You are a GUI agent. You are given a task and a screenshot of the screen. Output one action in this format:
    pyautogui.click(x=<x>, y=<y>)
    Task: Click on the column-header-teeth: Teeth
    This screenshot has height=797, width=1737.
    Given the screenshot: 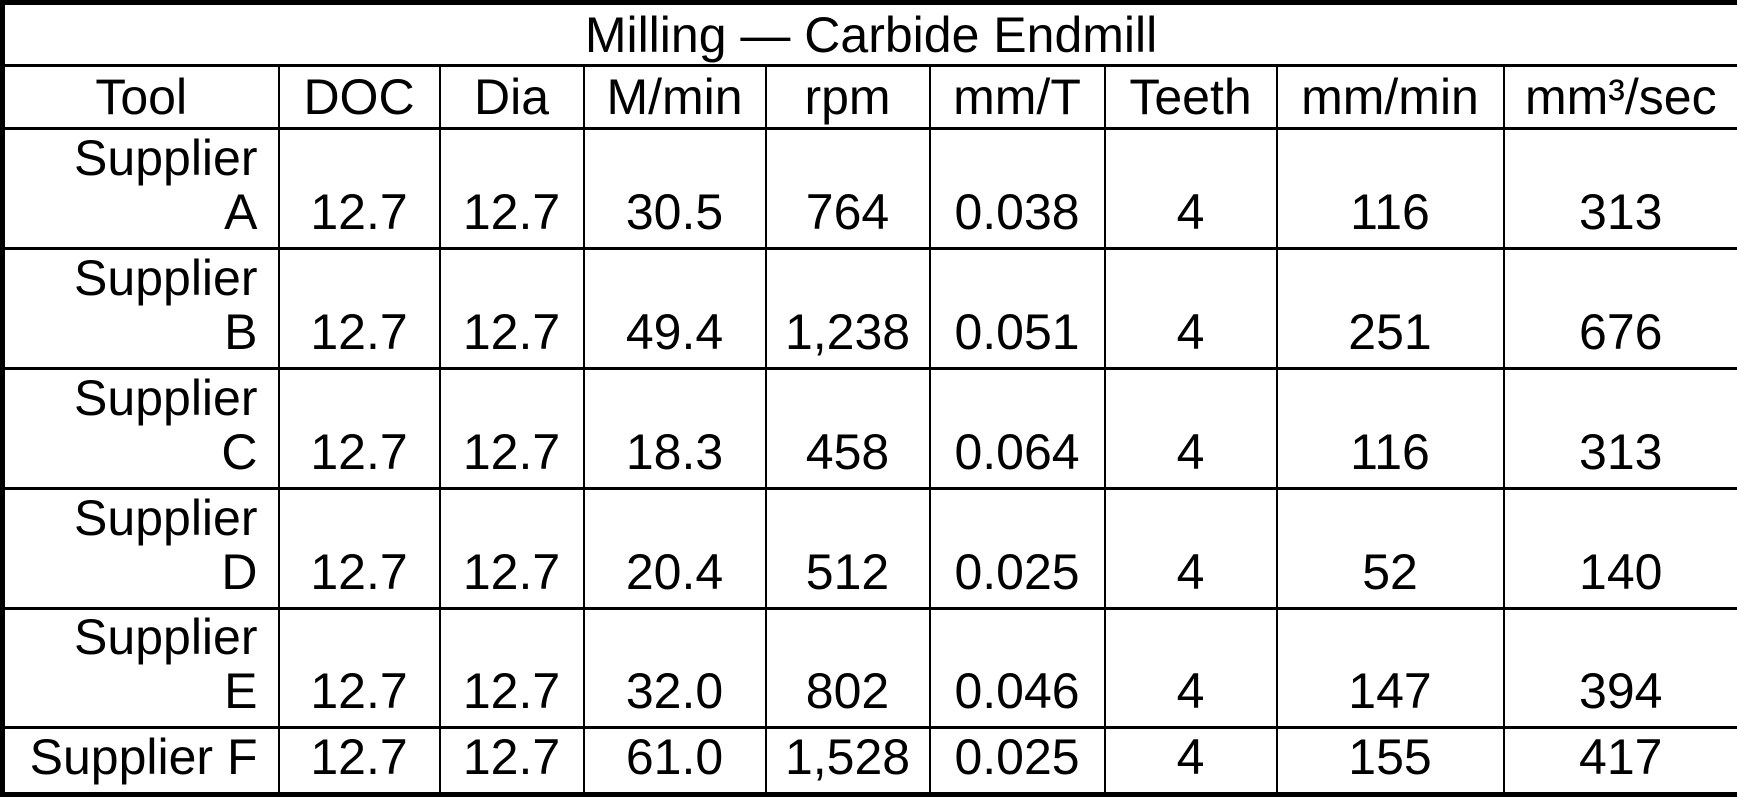 What is the action you would take?
    pyautogui.click(x=1190, y=97)
    